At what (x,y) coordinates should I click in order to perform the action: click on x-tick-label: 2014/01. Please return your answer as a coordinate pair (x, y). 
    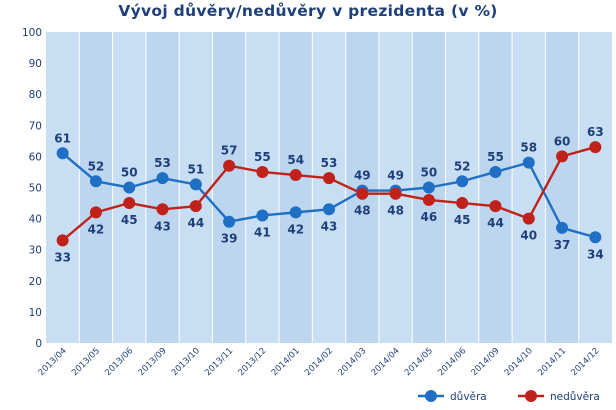
    Looking at the image, I should click on (286, 362).